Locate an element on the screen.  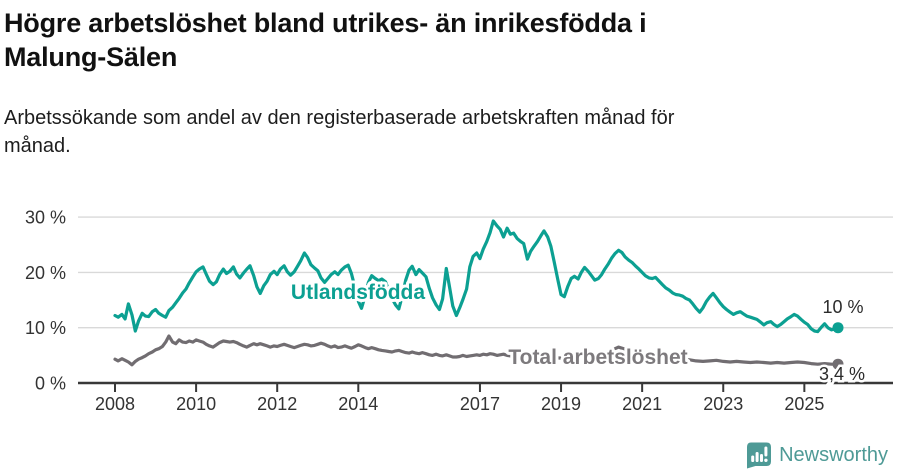
exclamation-dot is located at coordinates (766, 460).